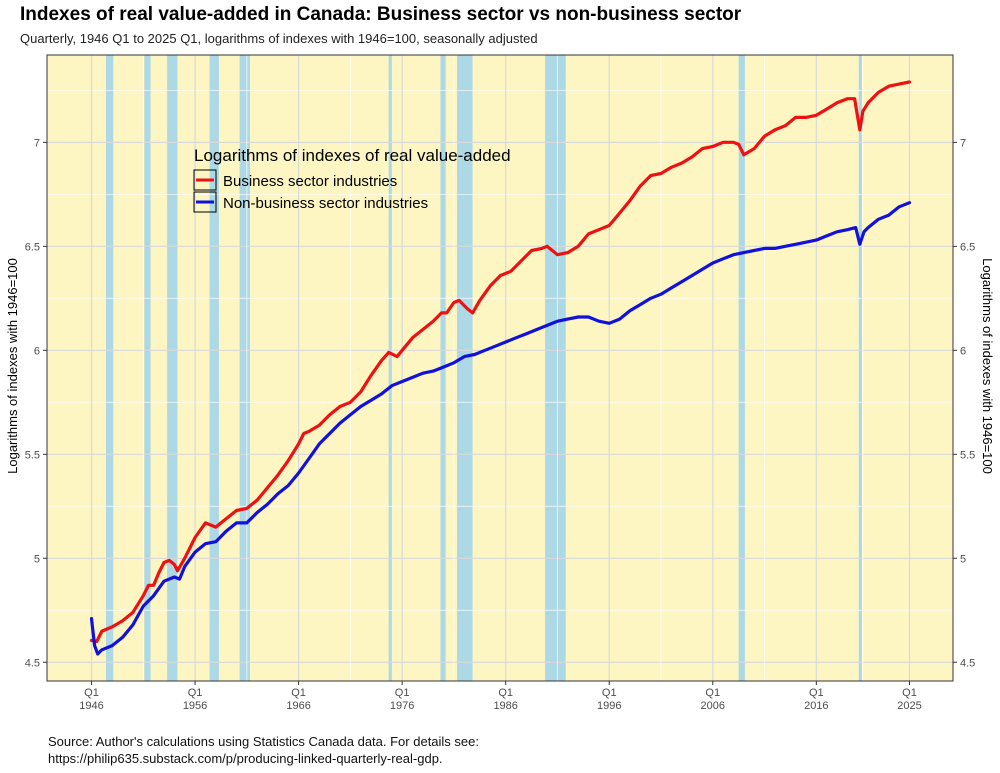  I want to click on y-tick-label-left: 5, so click(37, 559).